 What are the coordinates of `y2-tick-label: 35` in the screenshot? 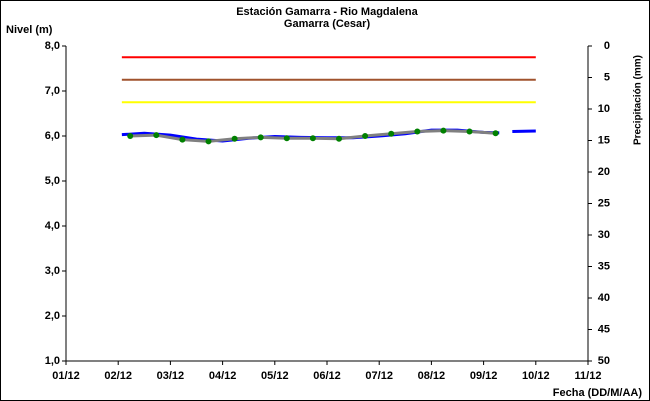 It's located at (604, 266).